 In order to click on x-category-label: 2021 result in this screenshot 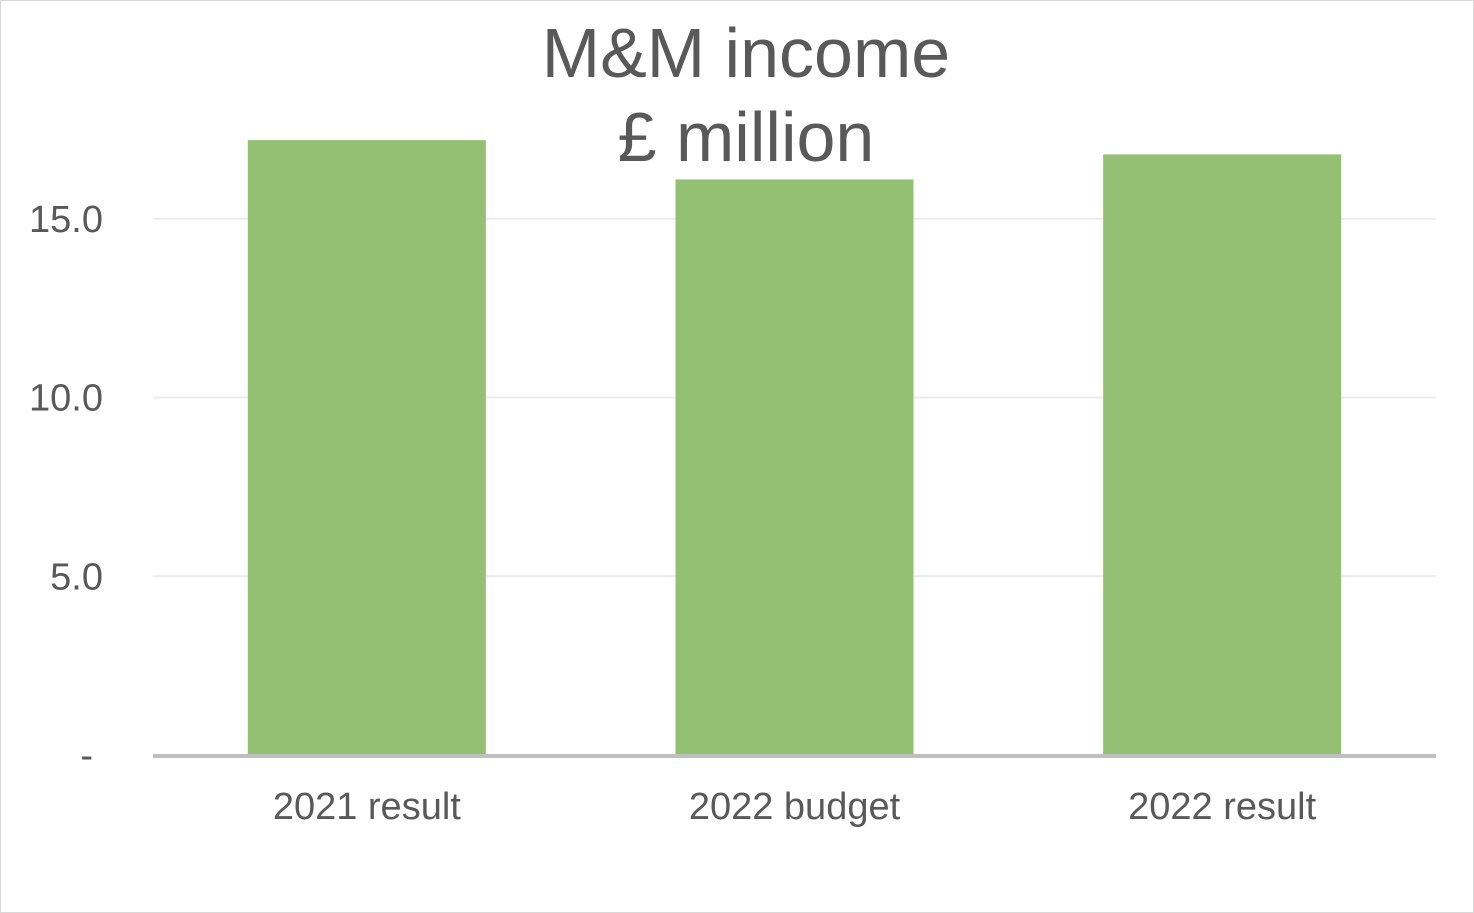, I will do `click(367, 807)`.